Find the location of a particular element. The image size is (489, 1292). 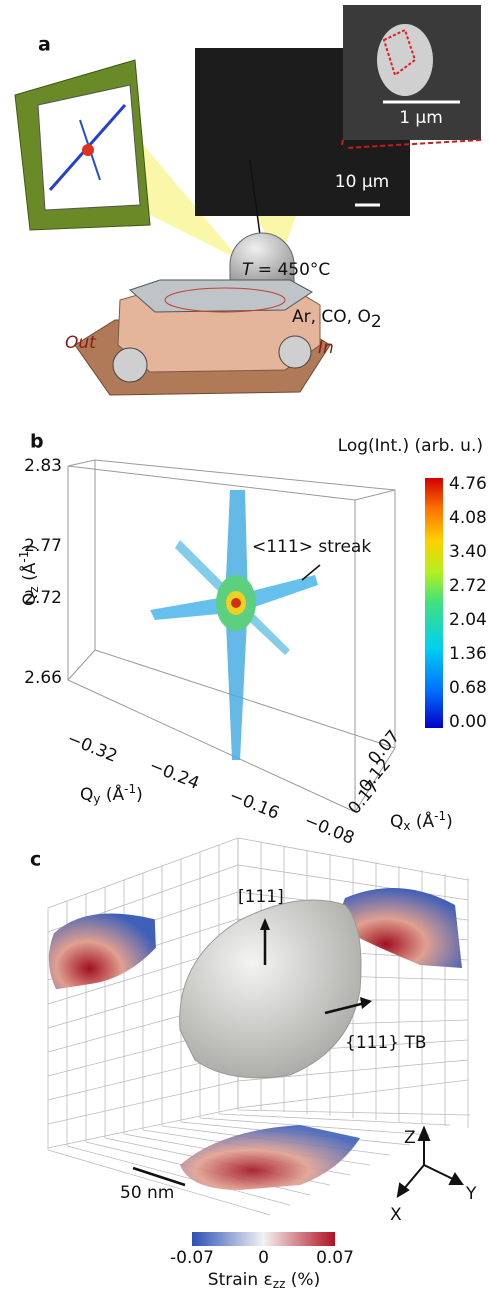

colorbar-tick-label: 0.68 is located at coordinates (468, 688).